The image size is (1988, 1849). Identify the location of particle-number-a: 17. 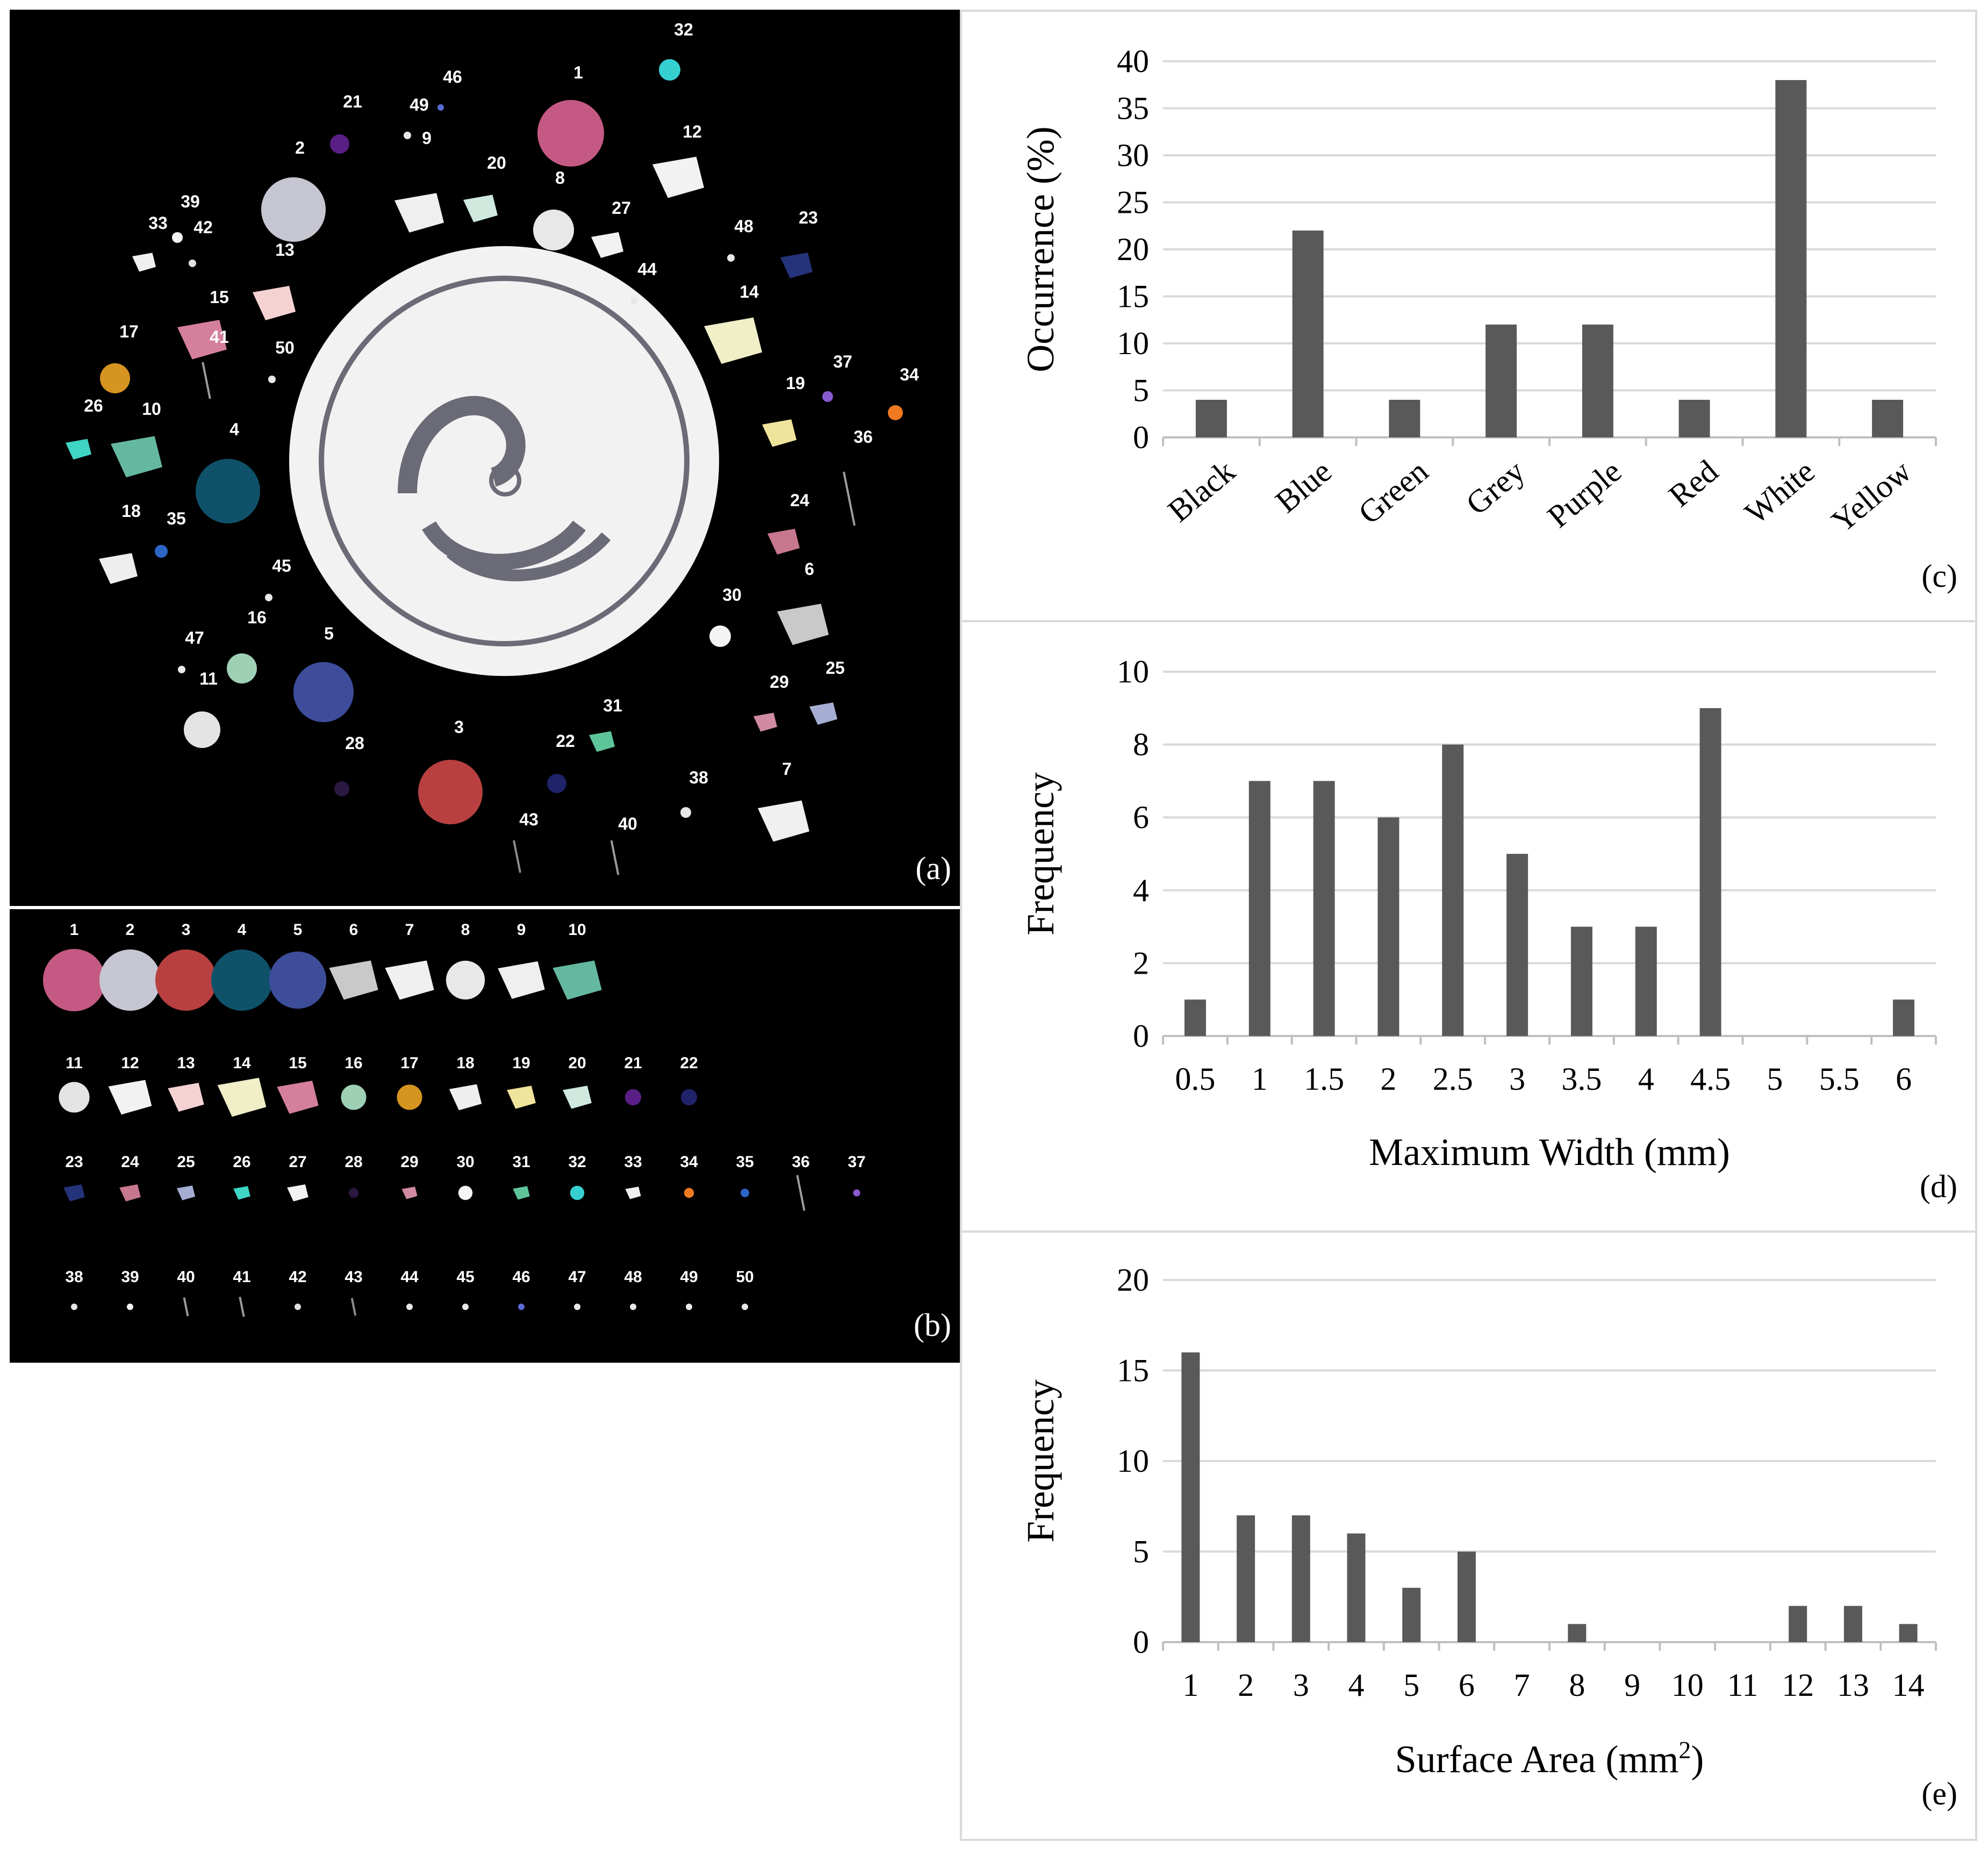
(129, 331).